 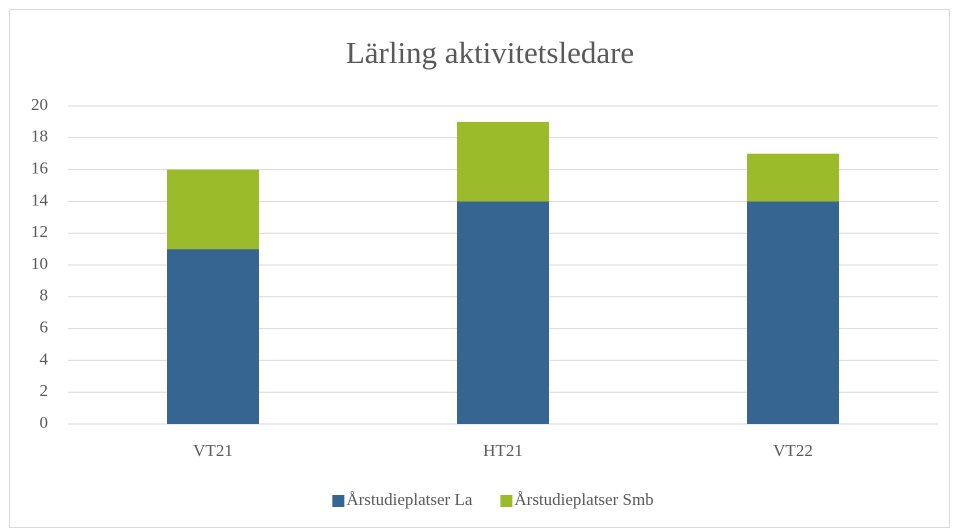 What do you see at coordinates (44, 358) in the screenshot?
I see `y-tick-label: 4` at bounding box center [44, 358].